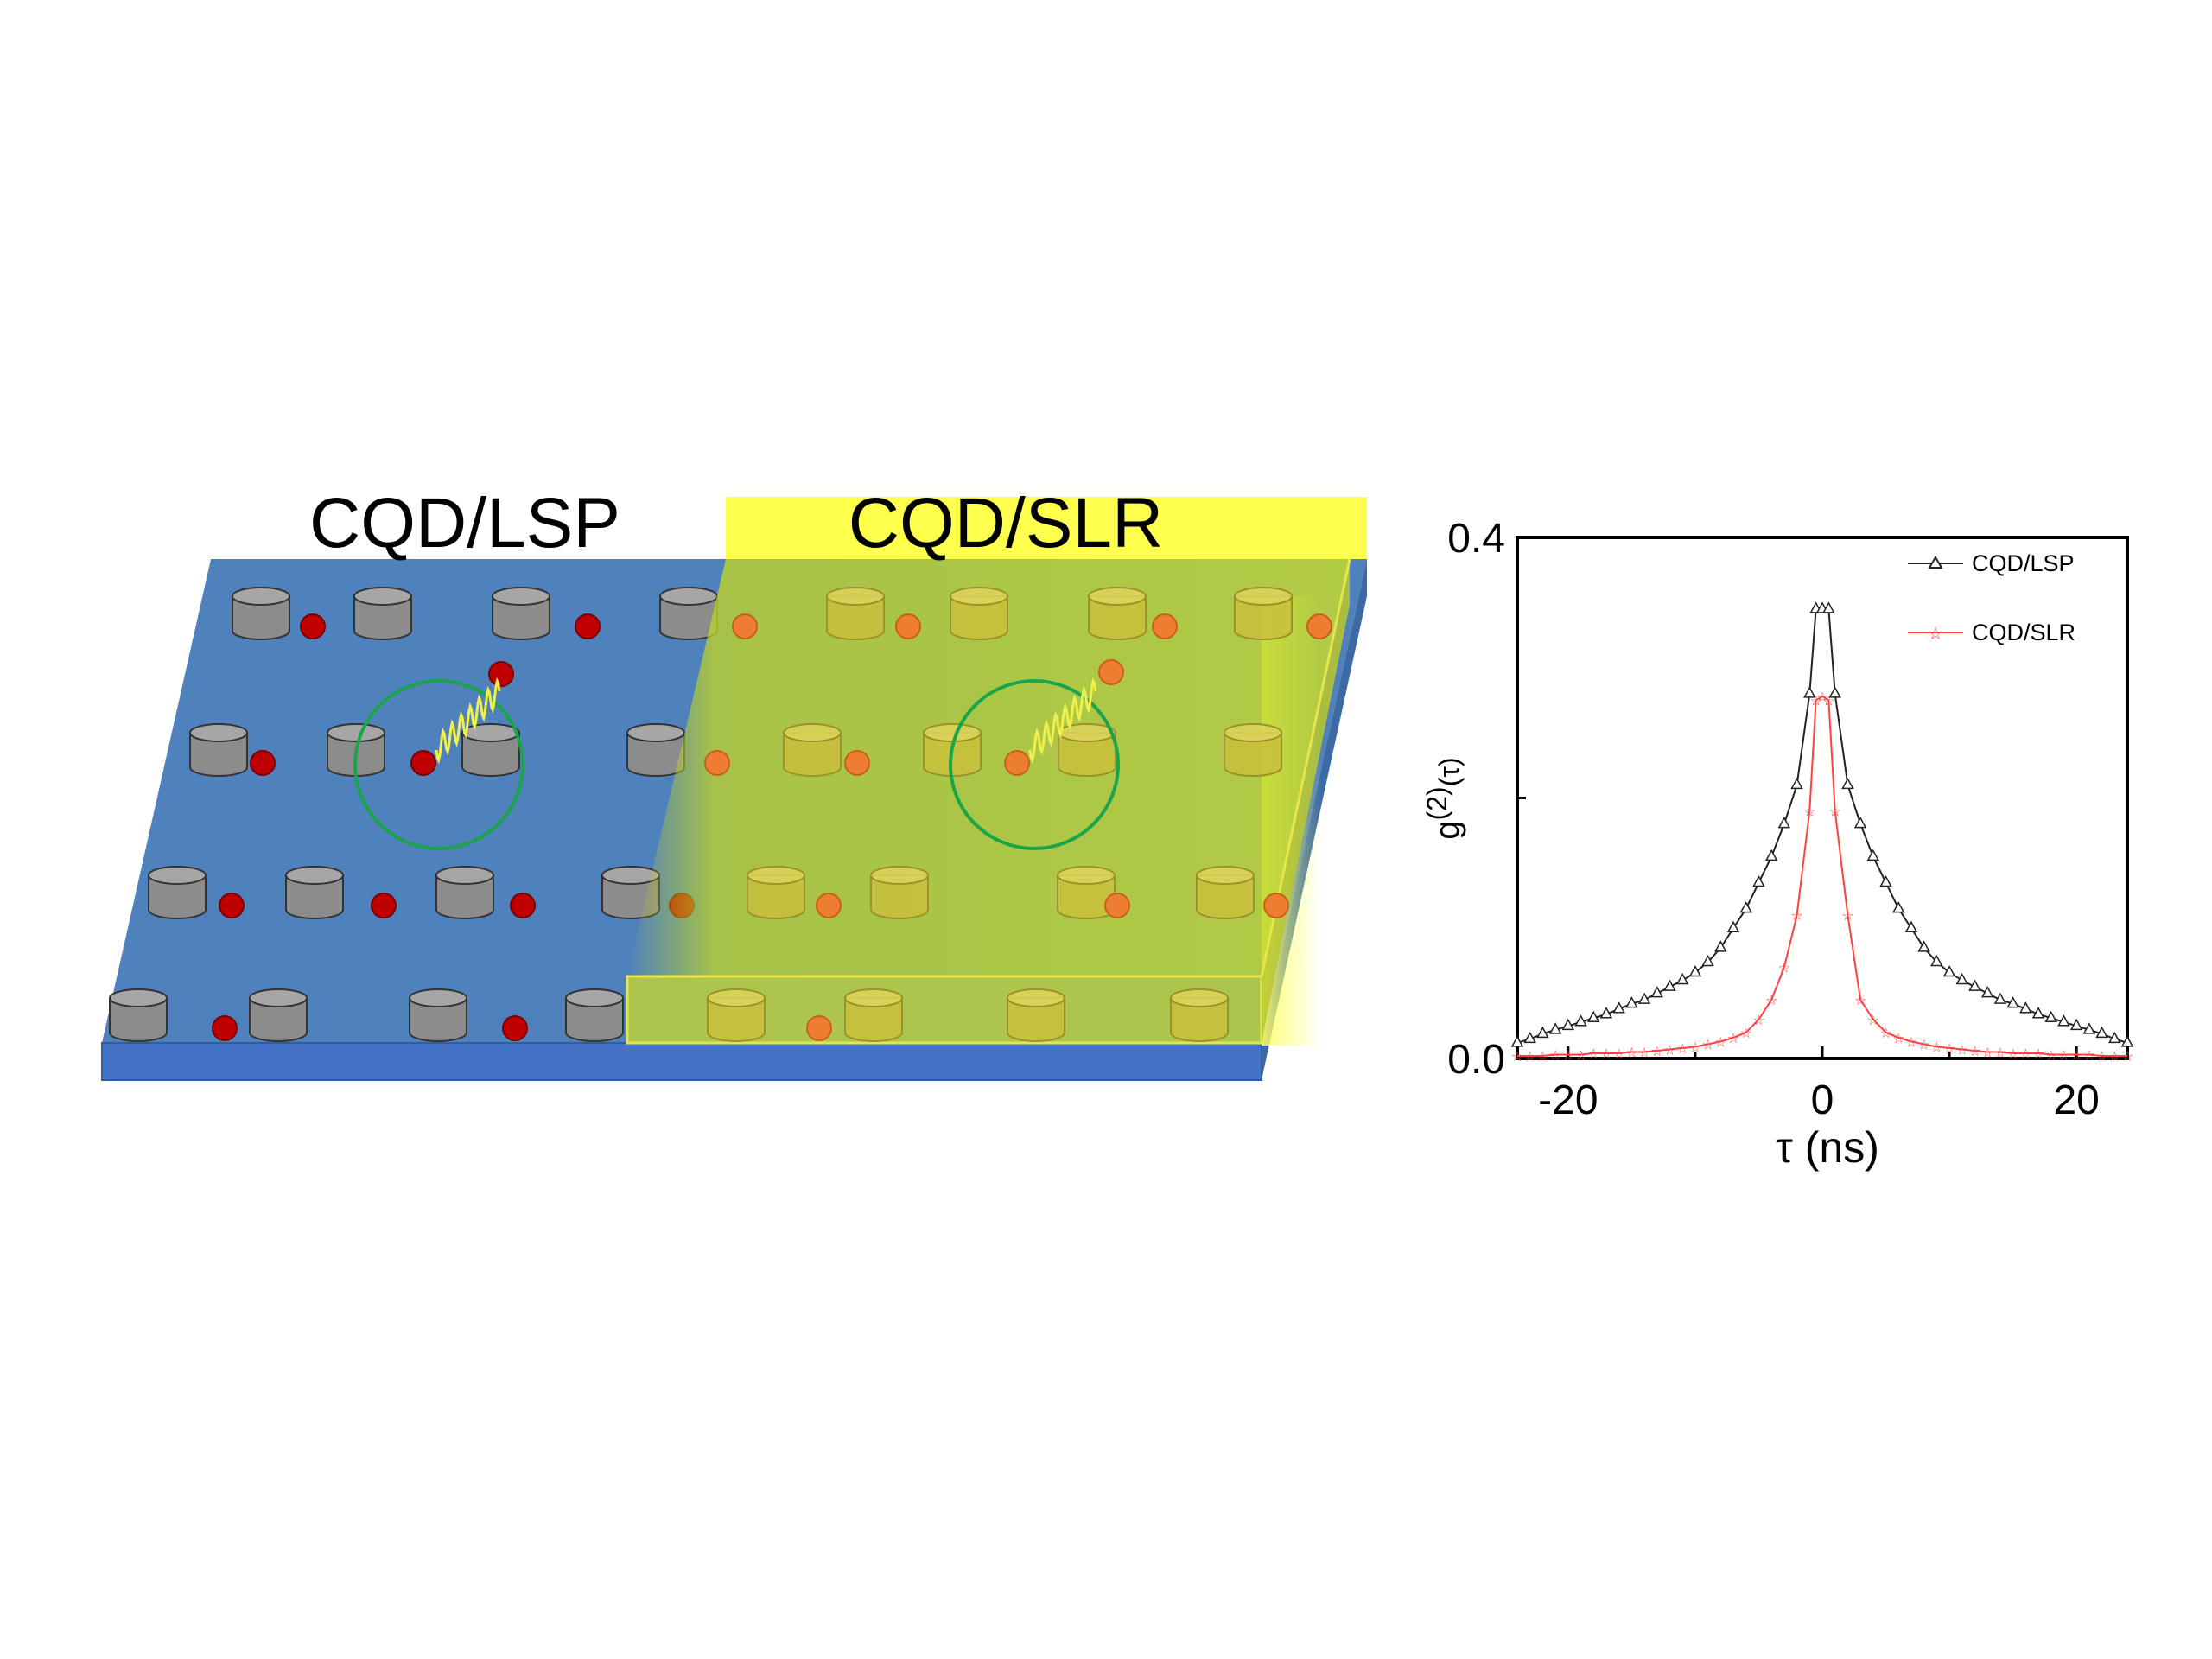  Describe the element at coordinates (1046, 528) in the screenshot. I see `slr-banner` at that location.